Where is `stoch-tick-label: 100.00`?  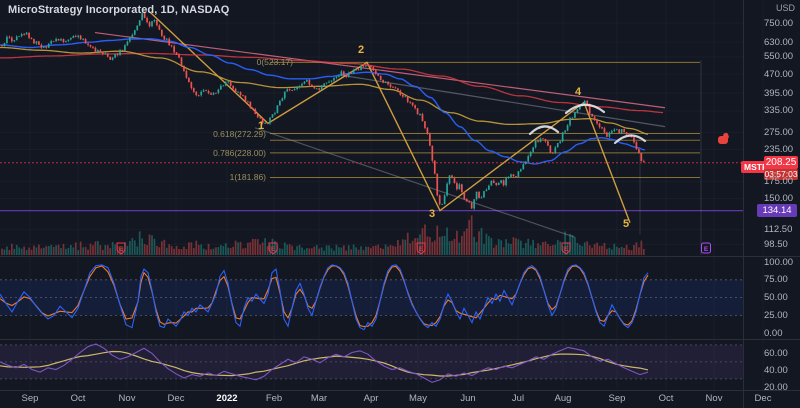
stoch-tick-label: 100.00 is located at coordinates (779, 262).